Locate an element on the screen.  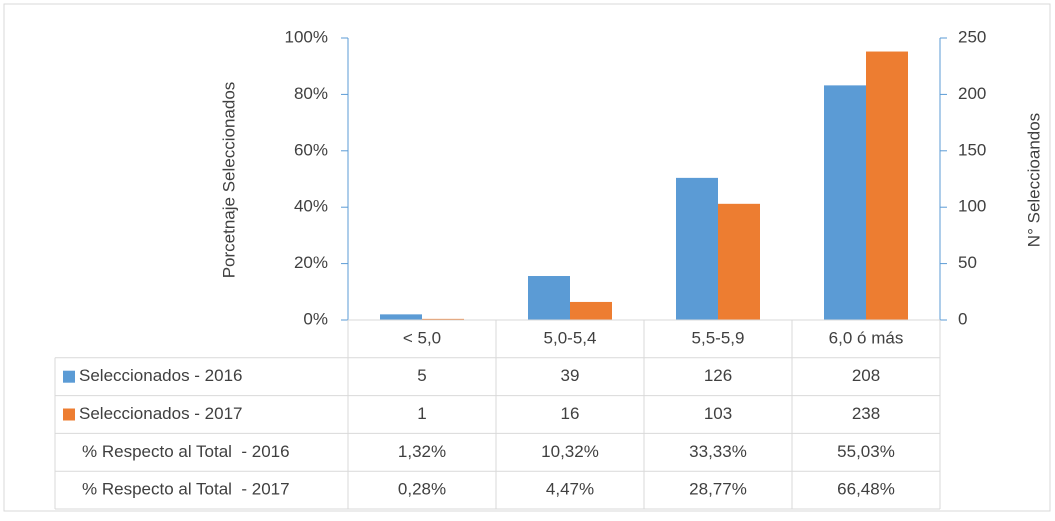
y2-tick-label: 250 is located at coordinates (972, 36).